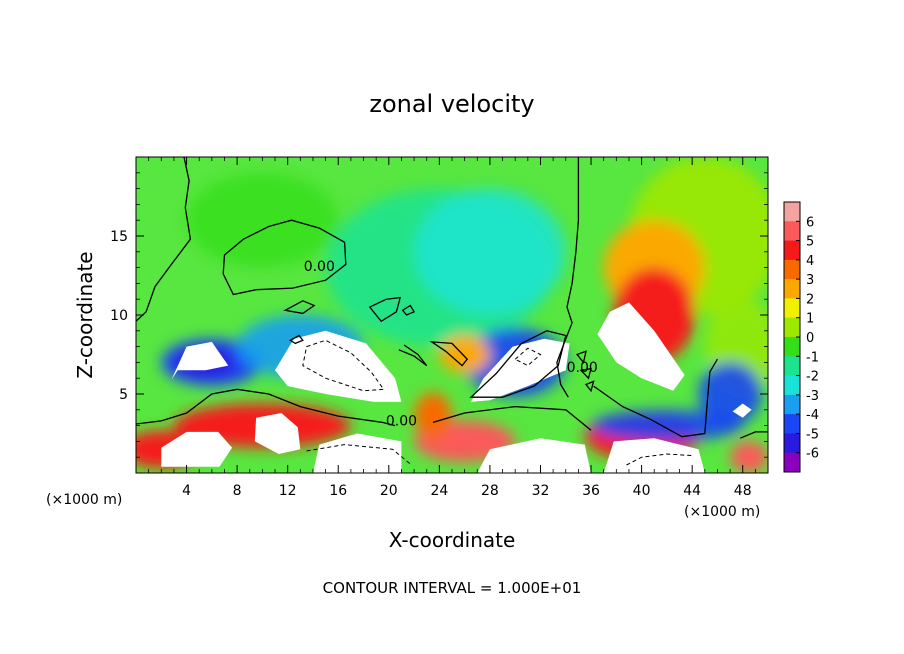 This screenshot has width=904, height=654. Describe the element at coordinates (452, 588) in the screenshot. I see `contour-interval-note: CONTOUR INTERVAL = 1.000E+01` at that location.